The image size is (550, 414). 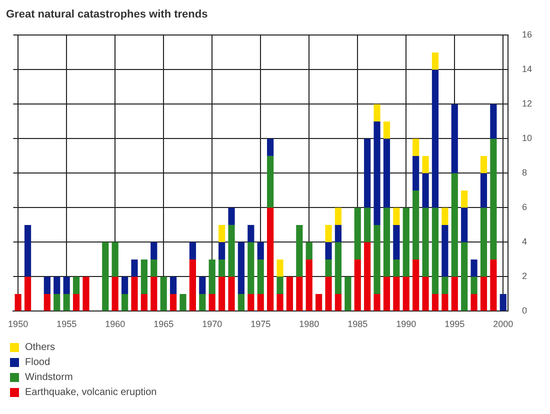 What do you see at coordinates (406, 324) in the screenshot?
I see `x-tick-label: 1990` at bounding box center [406, 324].